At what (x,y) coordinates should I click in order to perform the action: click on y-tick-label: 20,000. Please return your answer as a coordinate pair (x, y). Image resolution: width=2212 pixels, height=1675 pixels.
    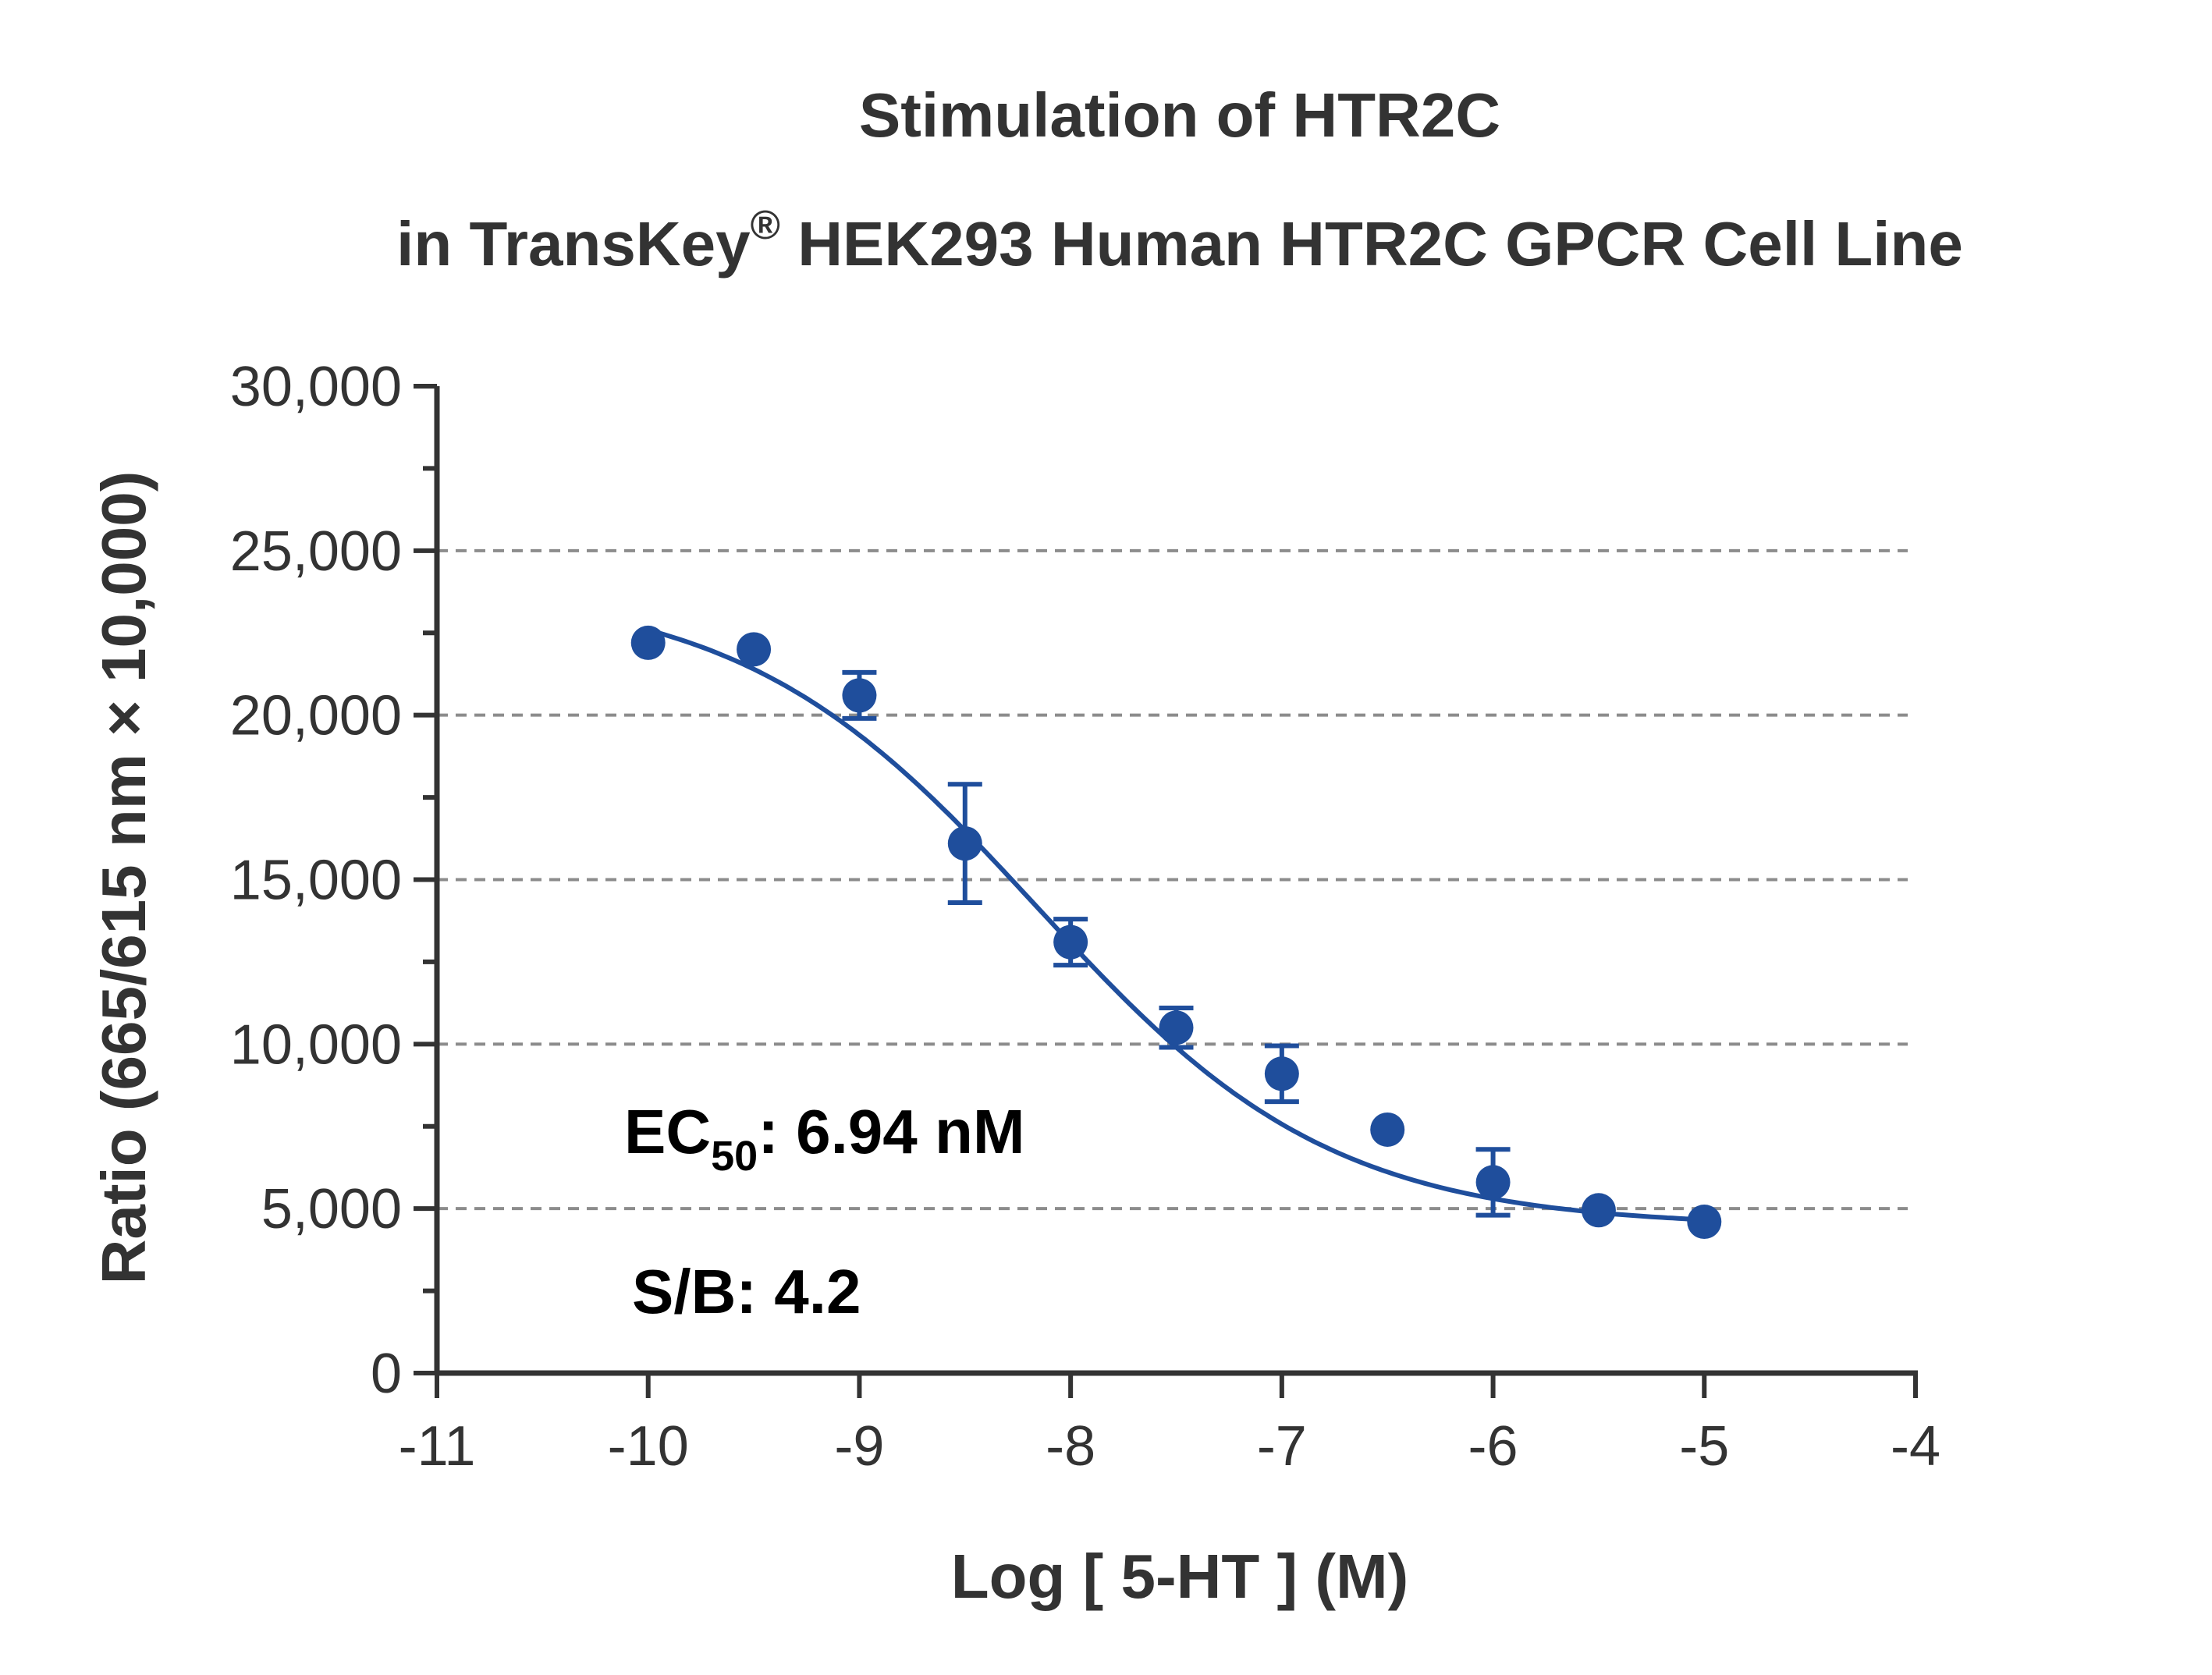
    Looking at the image, I should click on (316, 716).